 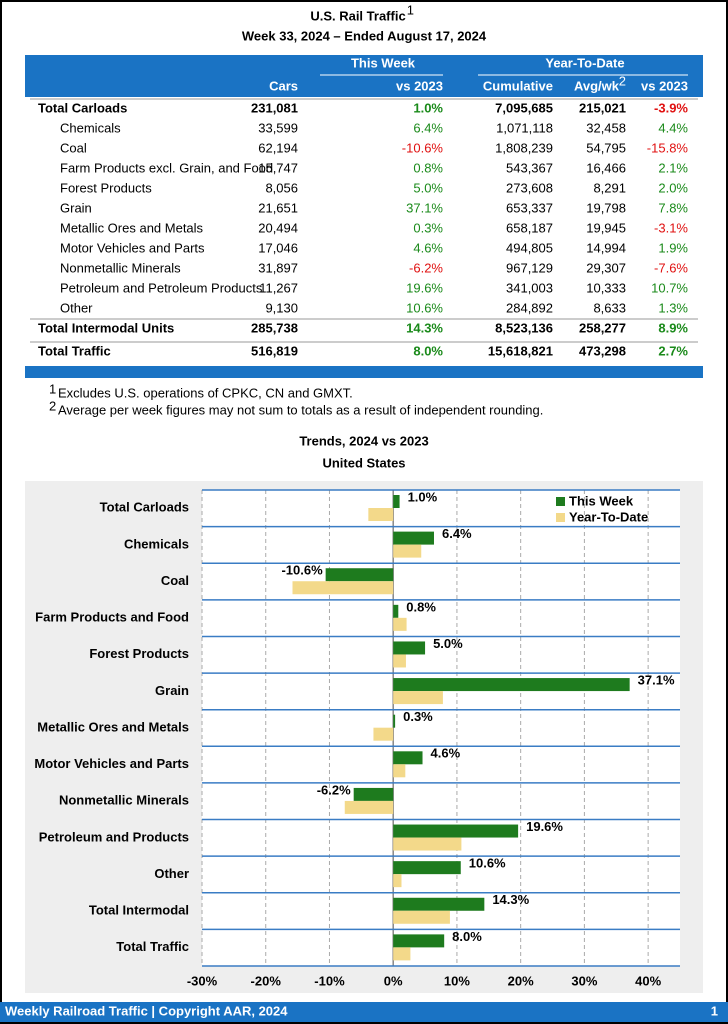 I want to click on value-label: 10.6%, so click(x=487, y=863).